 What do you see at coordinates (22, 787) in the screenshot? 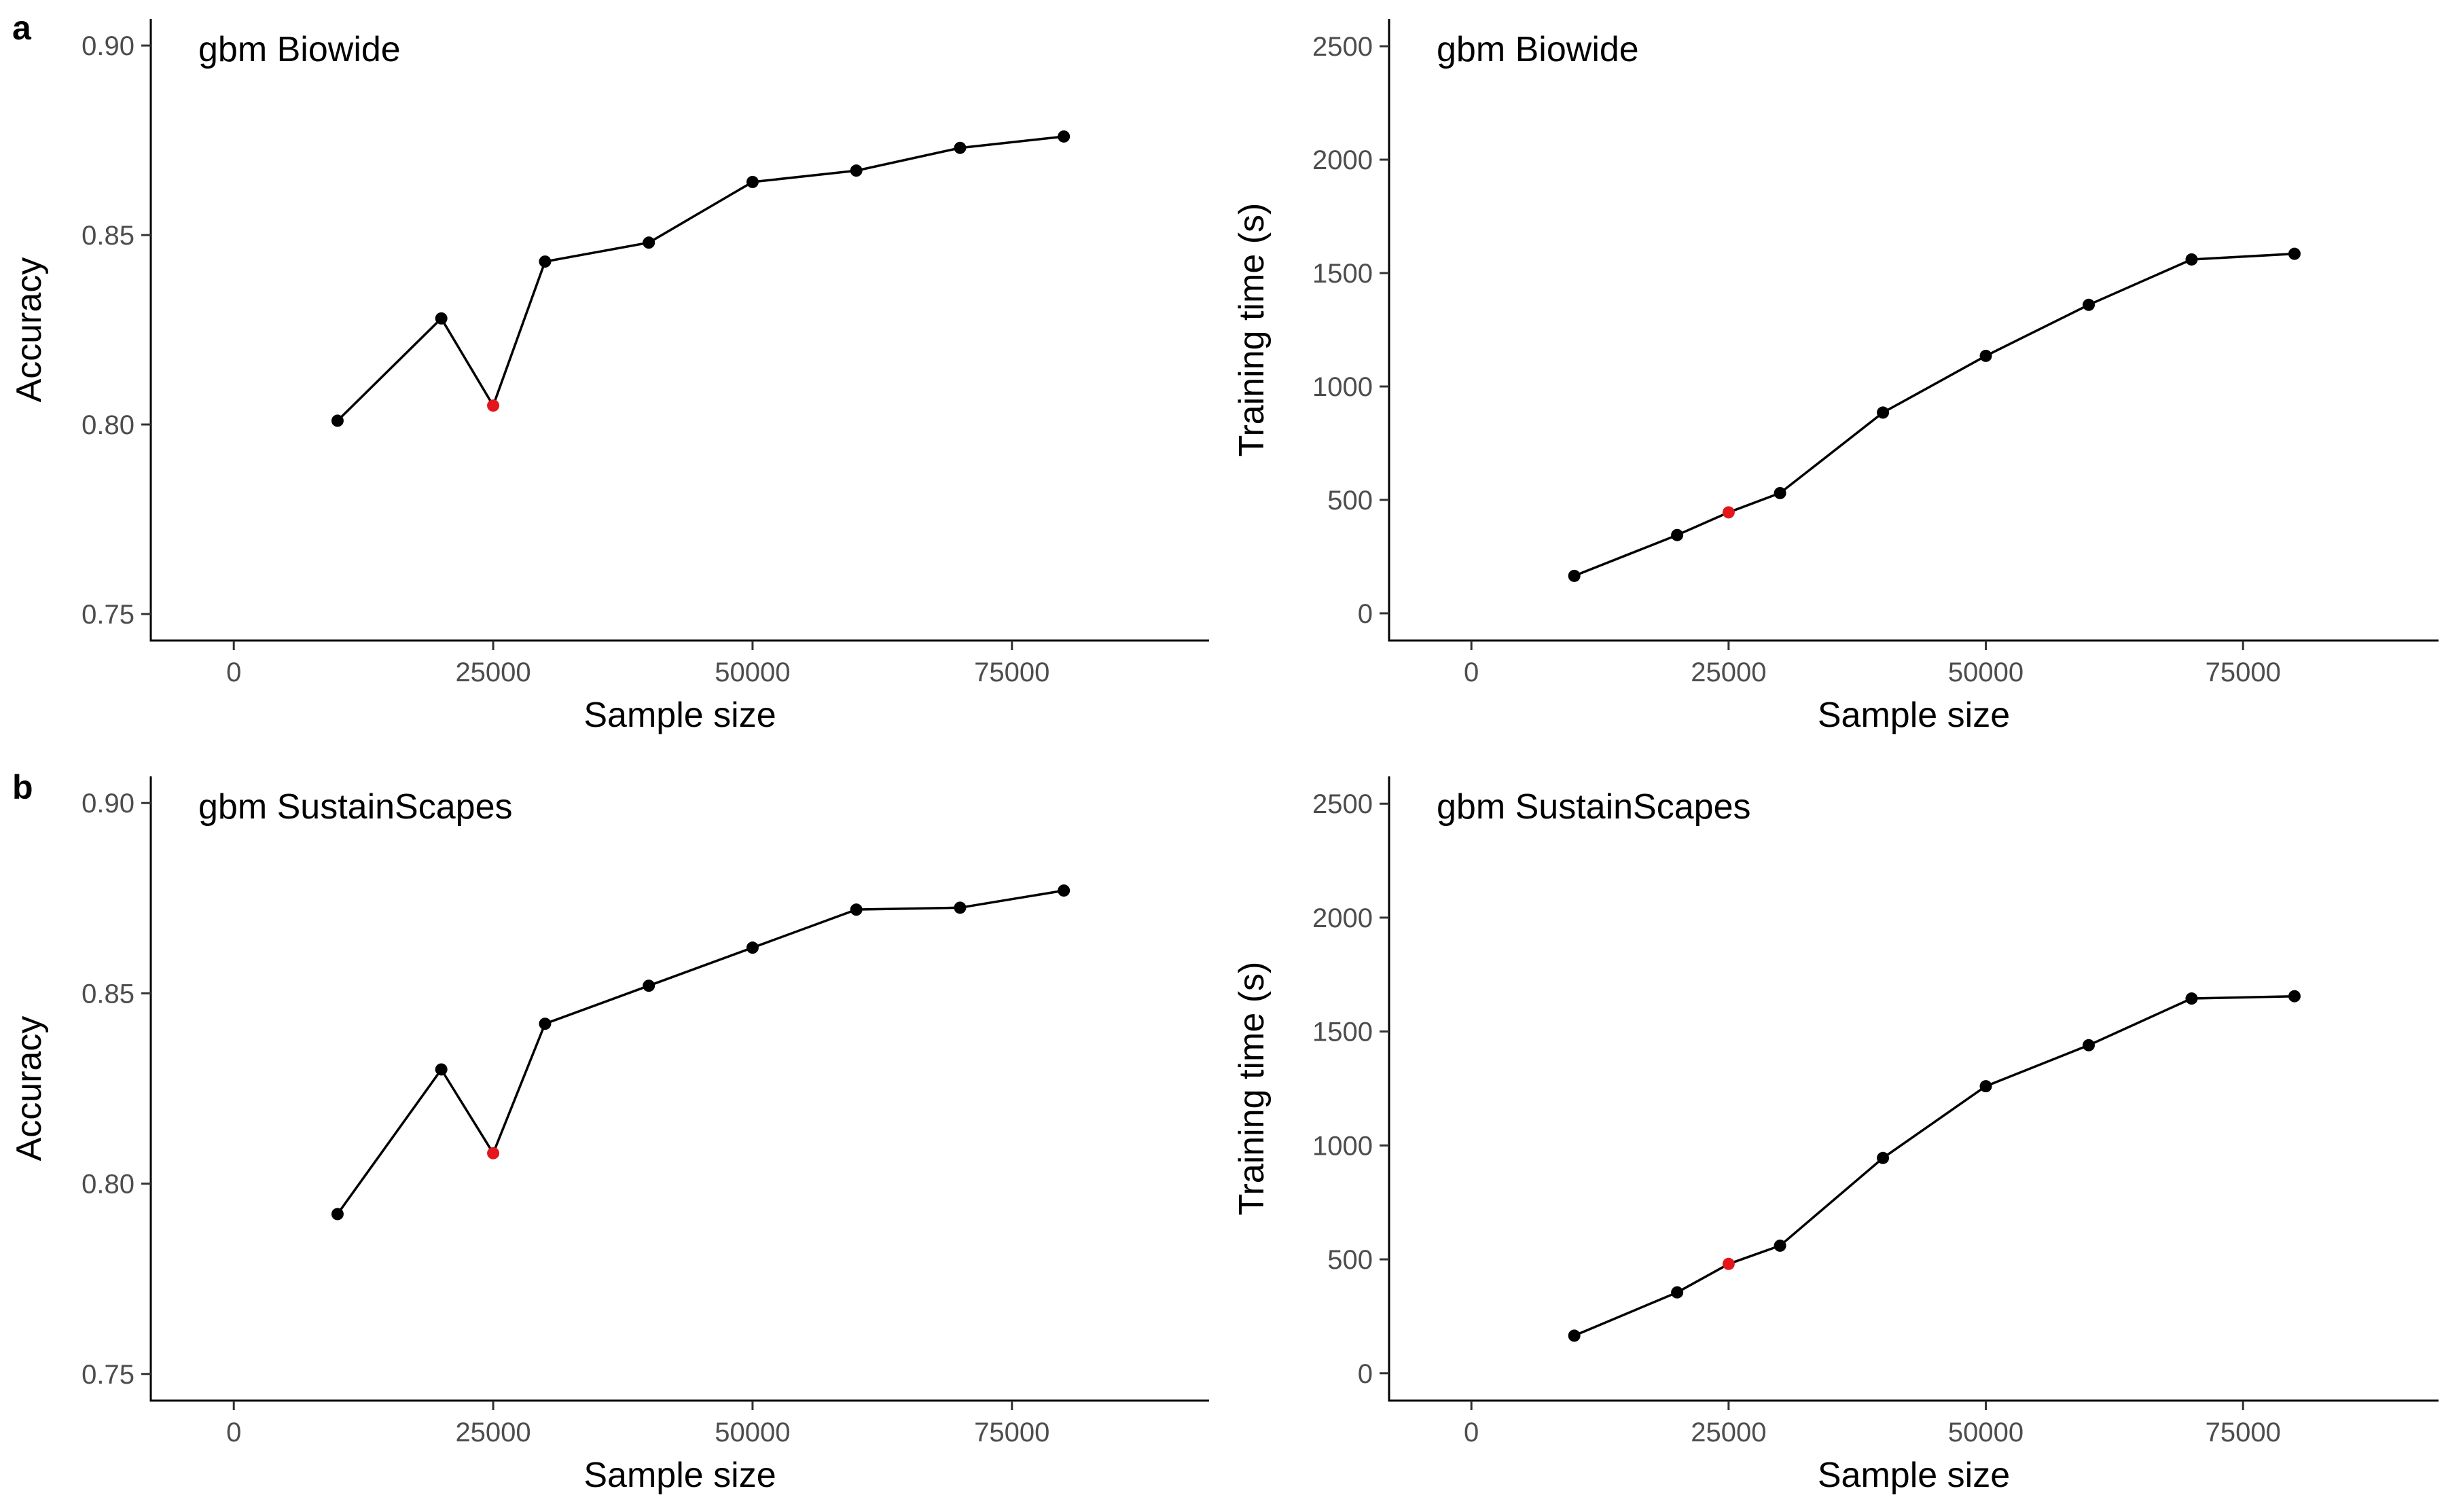
I see `panel-label-b: b` at bounding box center [22, 787].